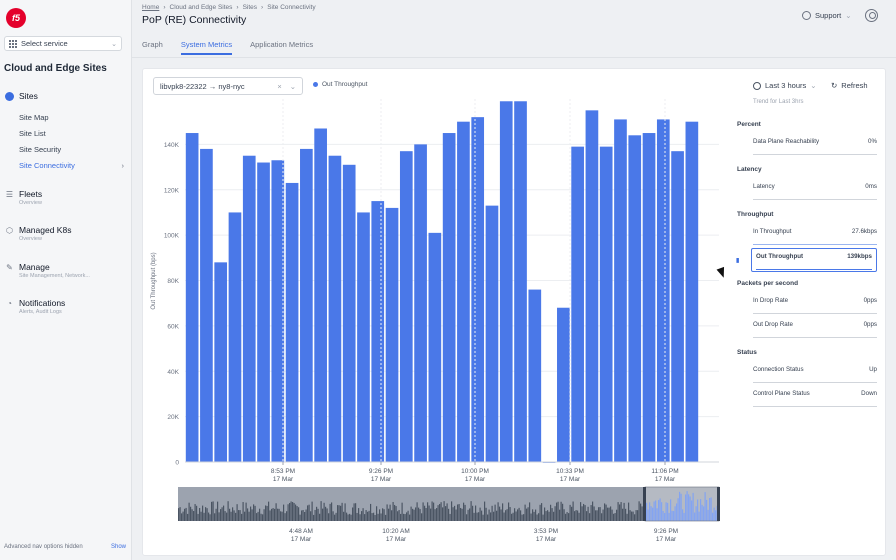  What do you see at coordinates (63, 43) in the screenshot?
I see `service-select: Select service ⌄` at bounding box center [63, 43].